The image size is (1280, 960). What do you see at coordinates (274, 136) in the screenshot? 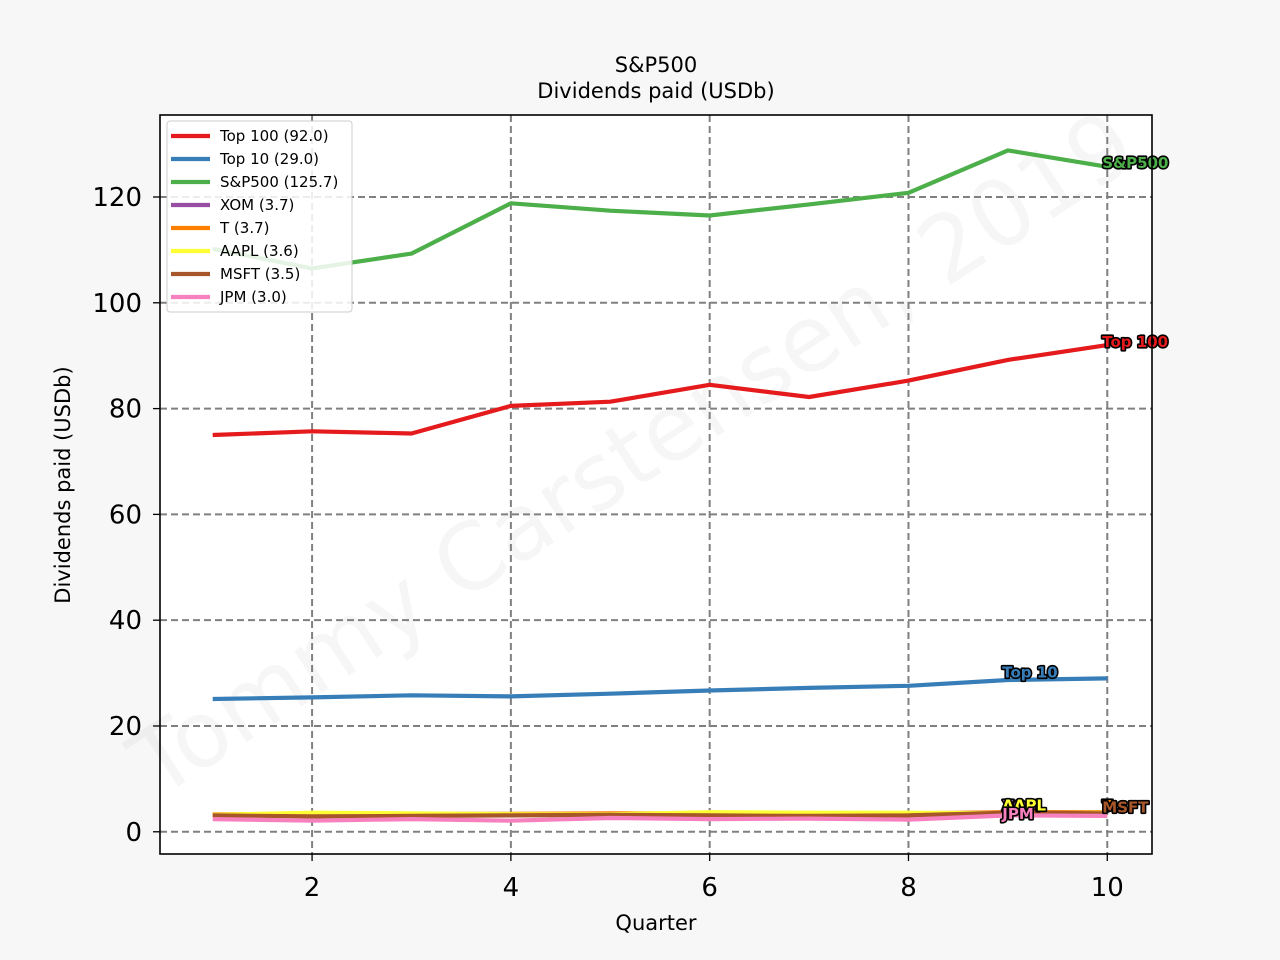
I see `legend-label-top-100: Top 100 (92.0)` at bounding box center [274, 136].